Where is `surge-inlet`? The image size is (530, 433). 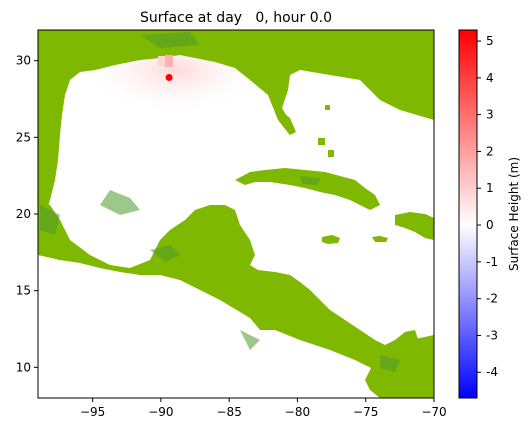 surge-inlet is located at coordinates (169, 61).